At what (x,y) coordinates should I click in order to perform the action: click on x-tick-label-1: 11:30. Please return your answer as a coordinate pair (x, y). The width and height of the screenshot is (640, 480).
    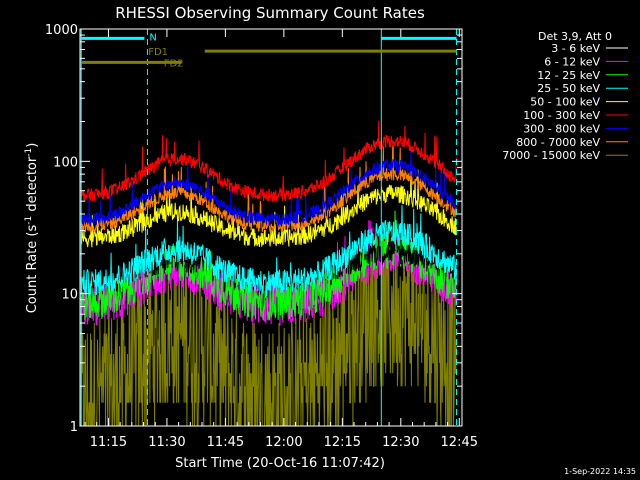
    Looking at the image, I should click on (166, 442).